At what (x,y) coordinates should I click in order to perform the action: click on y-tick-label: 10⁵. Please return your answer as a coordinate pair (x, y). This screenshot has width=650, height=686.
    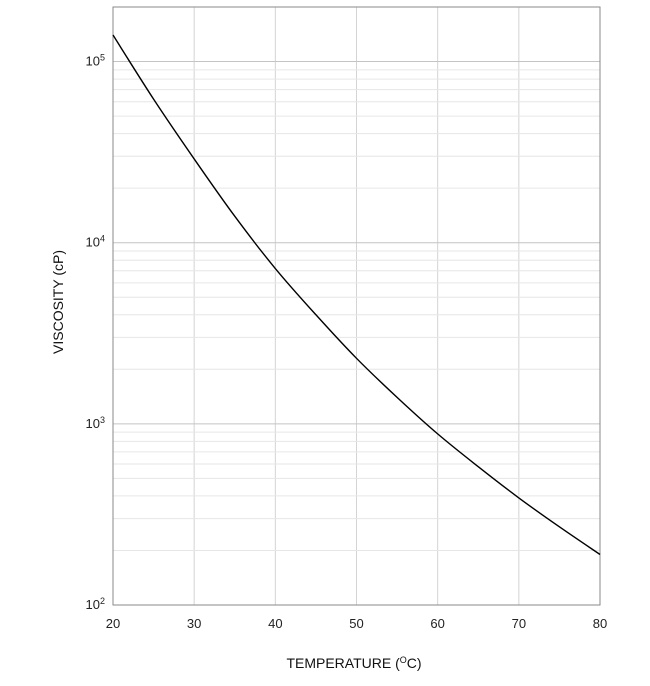
    Looking at the image, I should click on (95, 61).